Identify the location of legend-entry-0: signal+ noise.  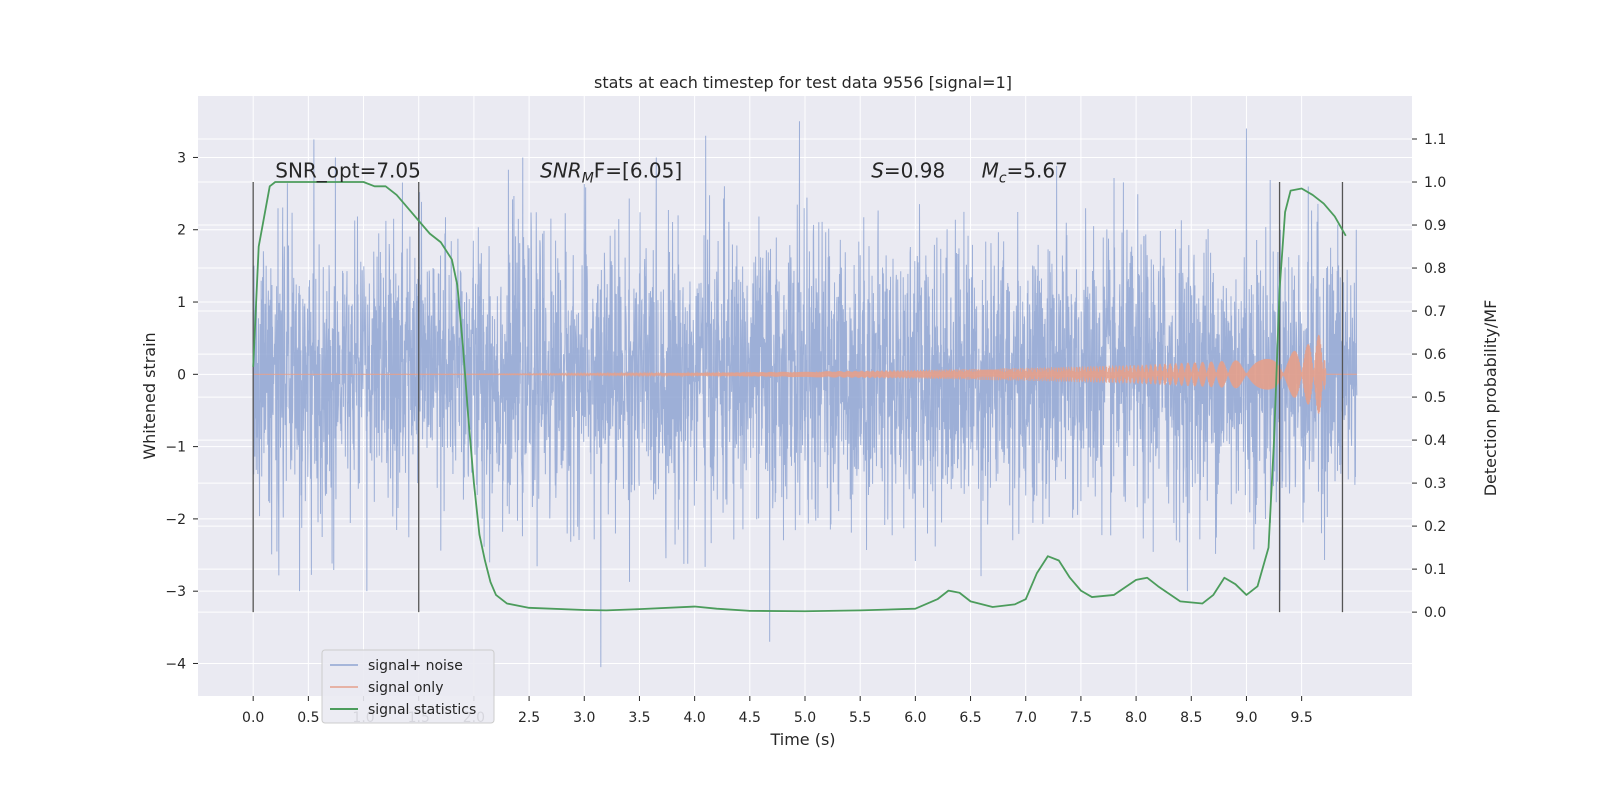
(415, 666).